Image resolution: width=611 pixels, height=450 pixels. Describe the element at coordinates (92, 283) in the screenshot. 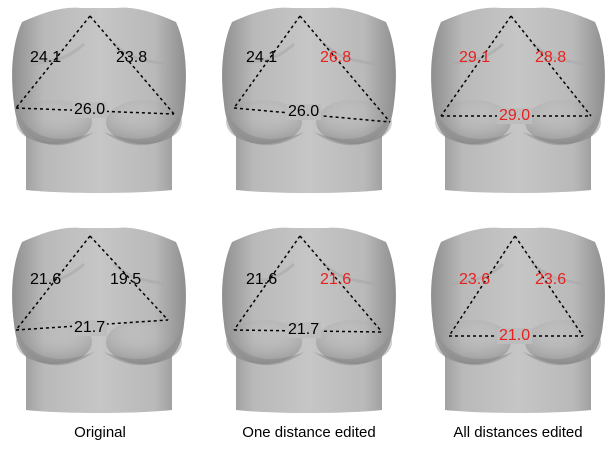

I see `measurement-lines` at that location.